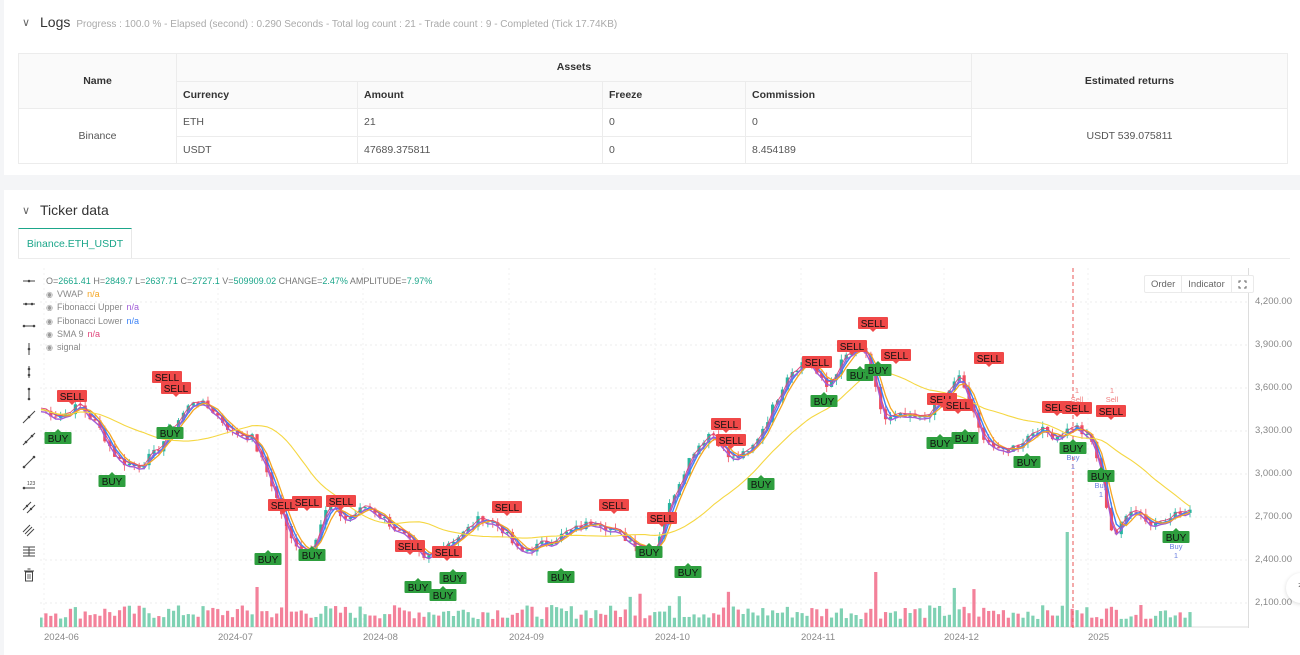 This screenshot has width=1300, height=655. Describe the element at coordinates (526, 637) in the screenshot. I see `time-tick-label: 2024-09` at that location.